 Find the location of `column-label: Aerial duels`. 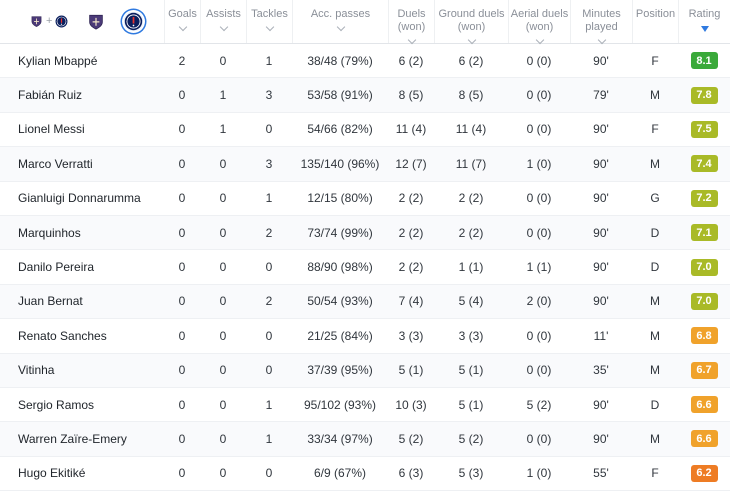

column-label: Aerial duels is located at coordinates (539, 14).